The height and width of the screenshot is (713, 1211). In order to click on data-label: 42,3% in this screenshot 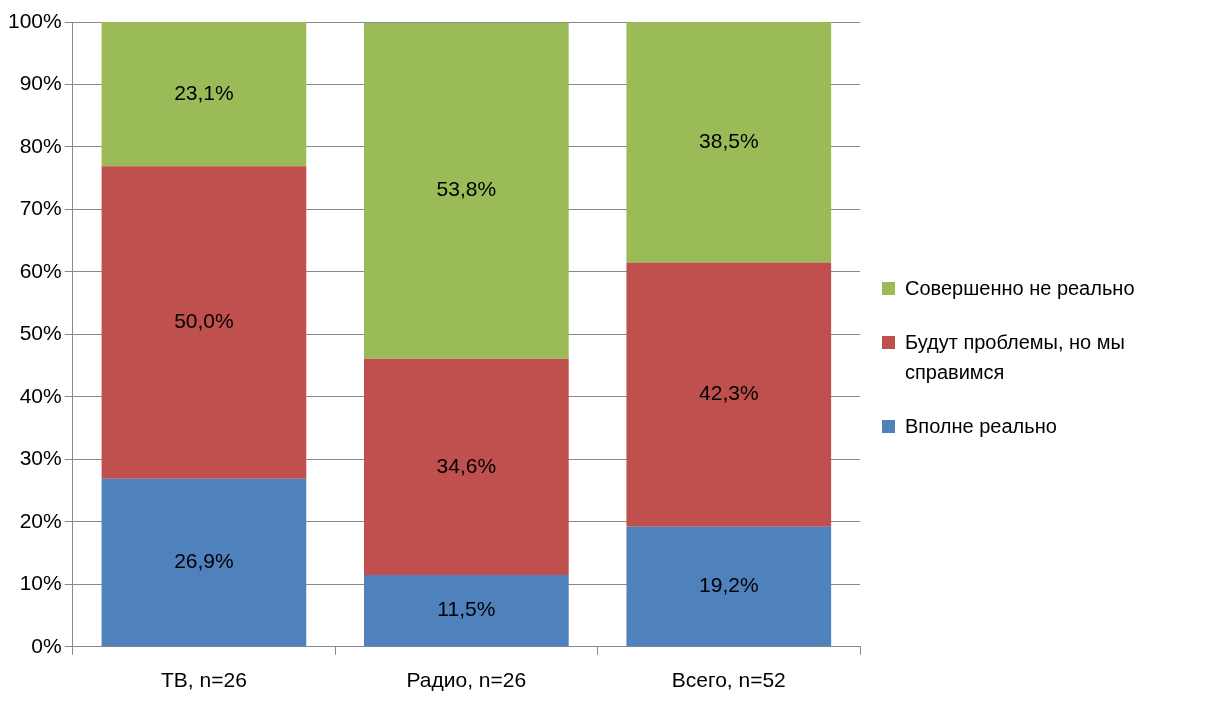, I will do `click(729, 393)`.